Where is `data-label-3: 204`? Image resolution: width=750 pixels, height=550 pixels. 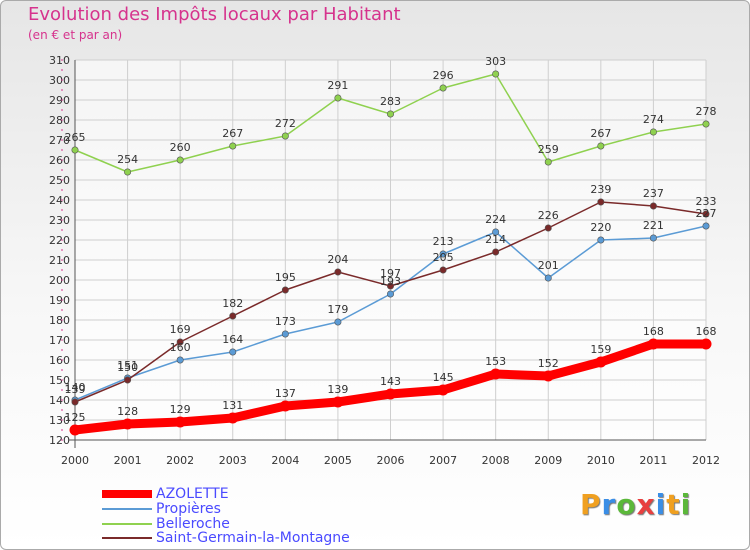 data-label-3: 204 is located at coordinates (337, 259).